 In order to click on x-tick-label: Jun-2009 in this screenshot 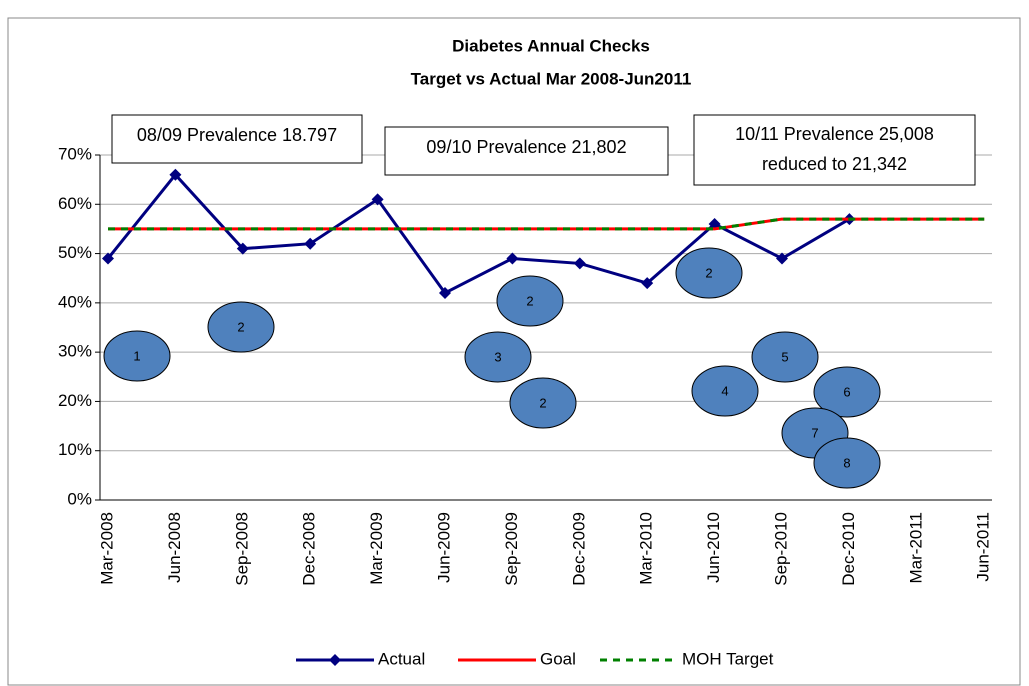, I will do `click(443, 547)`.